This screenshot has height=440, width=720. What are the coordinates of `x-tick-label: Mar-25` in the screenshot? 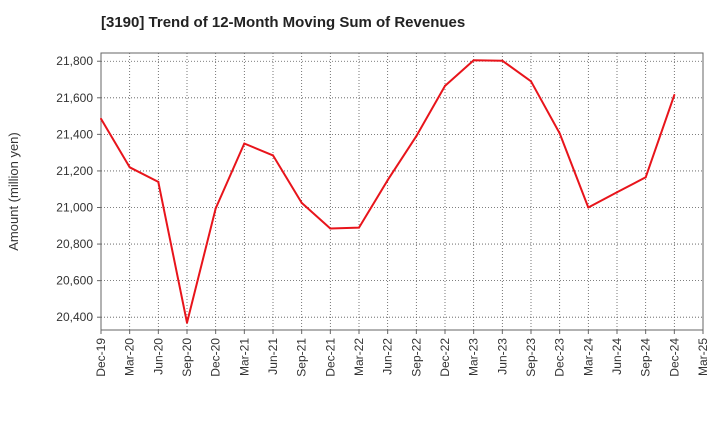 It's located at (703, 357).